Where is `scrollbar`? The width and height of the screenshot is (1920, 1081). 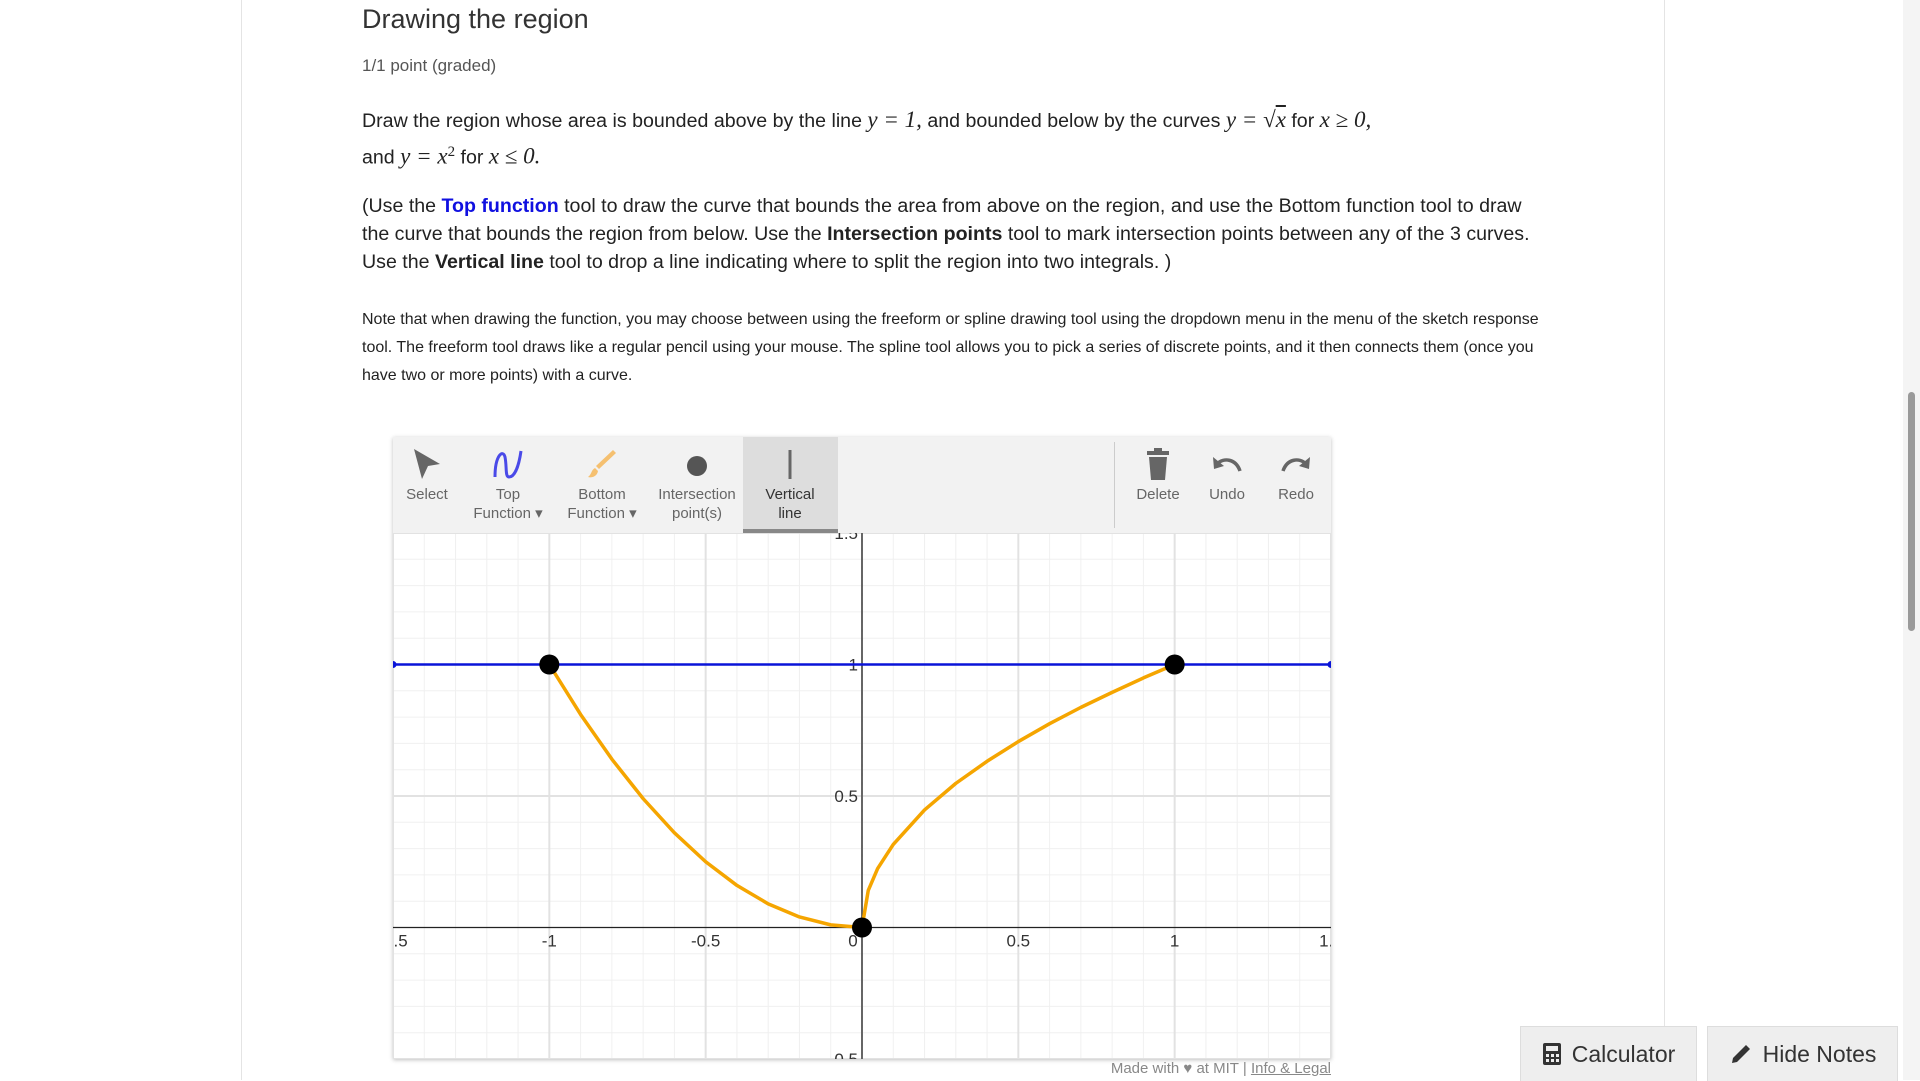
scrollbar is located at coordinates (1911, 540).